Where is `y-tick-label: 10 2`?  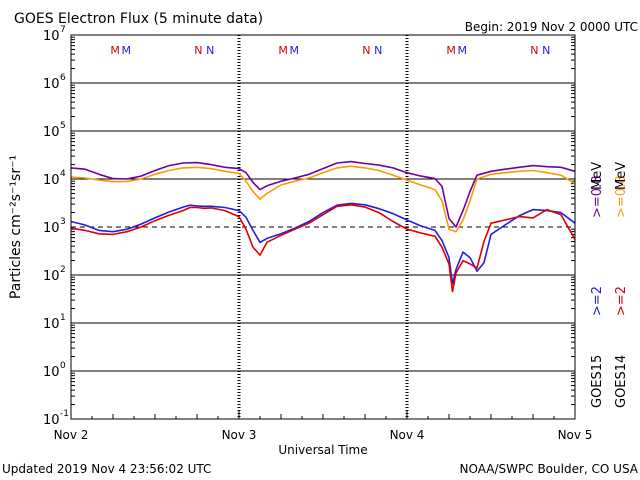
y-tick-label: 10 2 is located at coordinates (54, 274).